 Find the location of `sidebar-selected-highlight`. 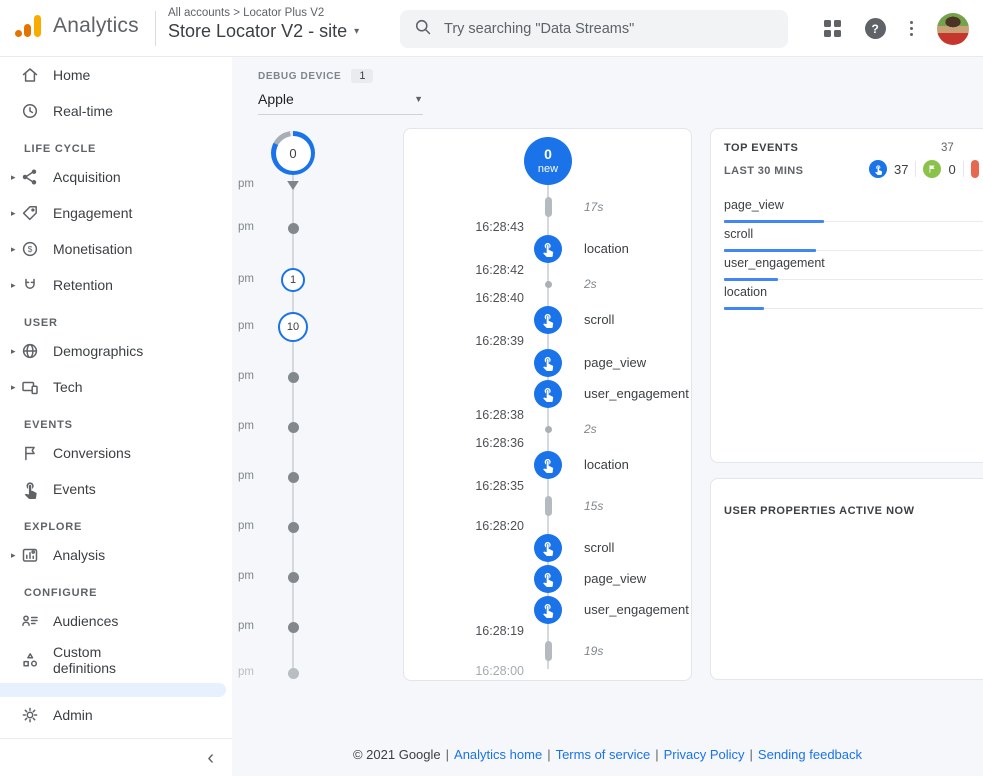

sidebar-selected-highlight is located at coordinates (113, 690).